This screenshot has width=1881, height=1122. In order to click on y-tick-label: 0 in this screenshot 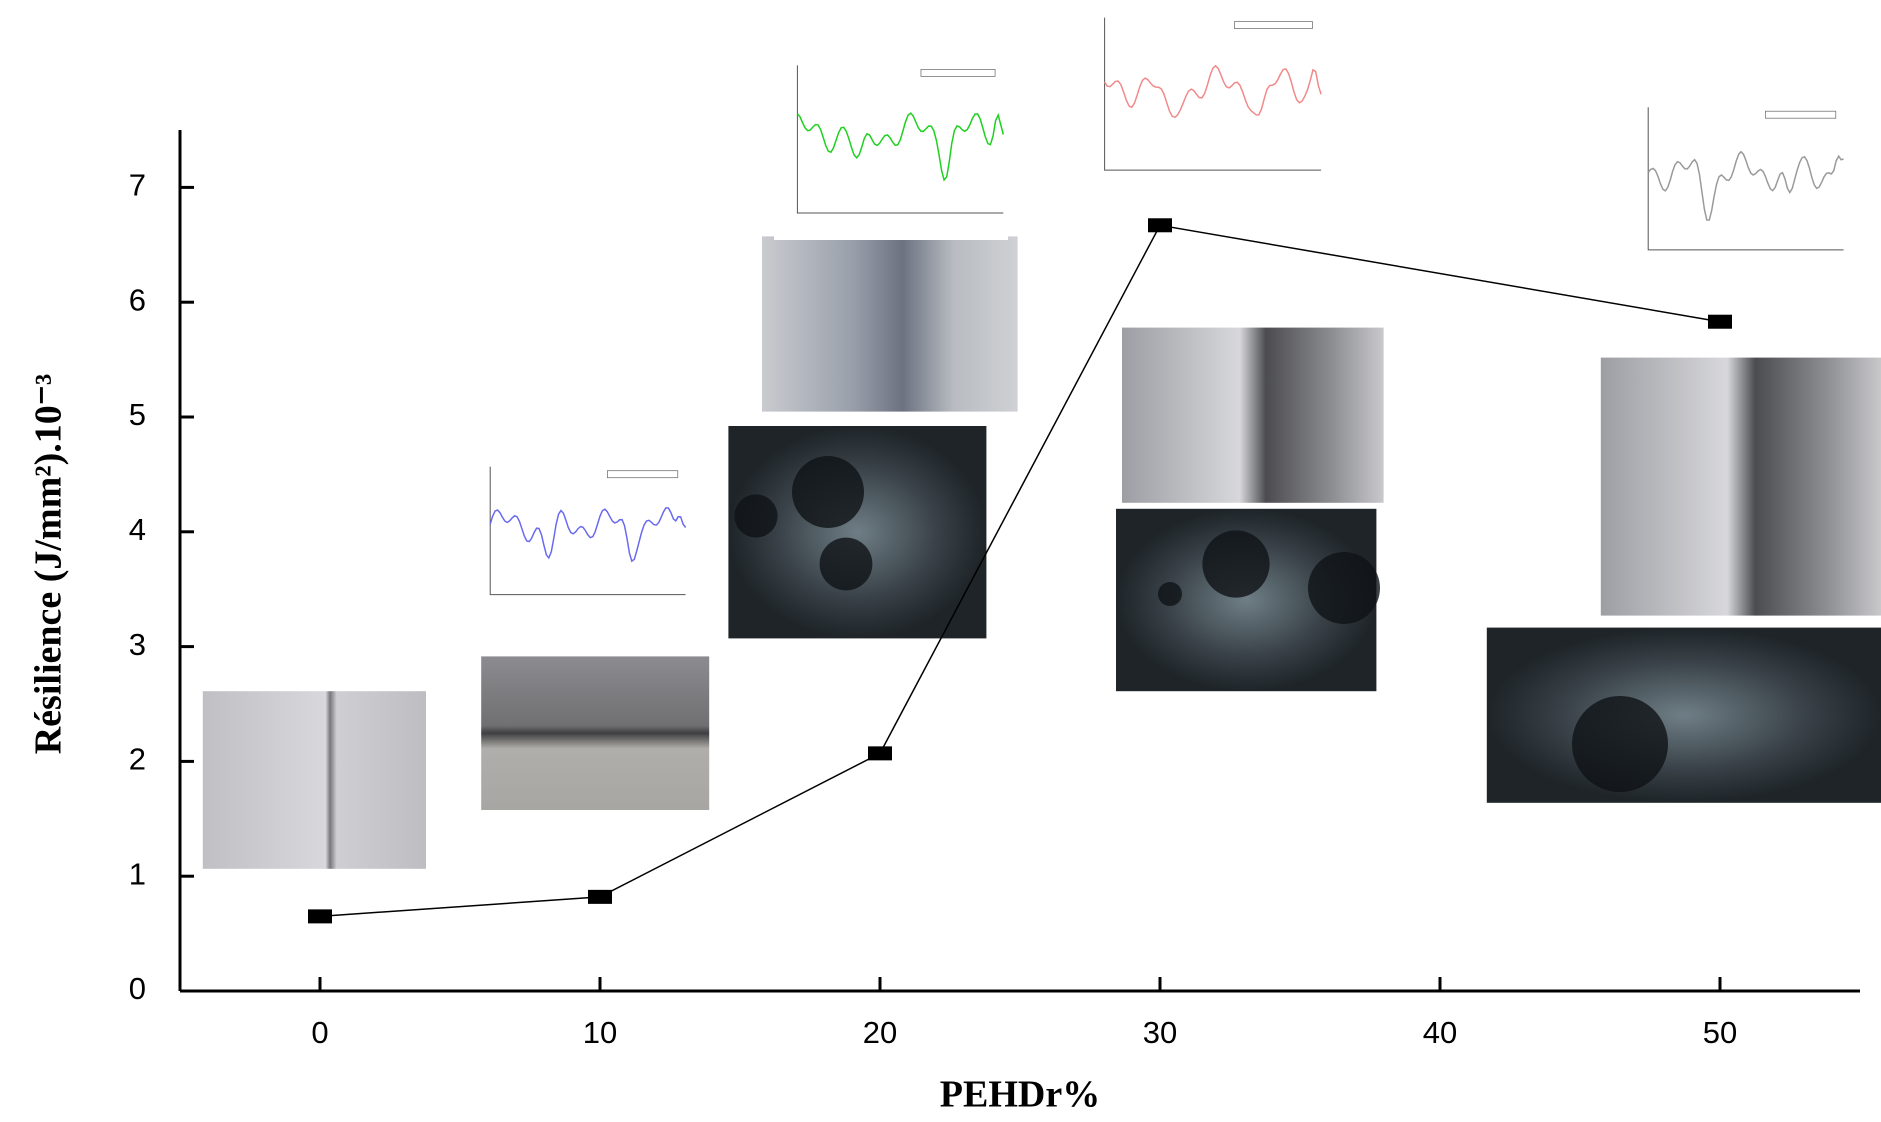, I will do `click(137, 988)`.